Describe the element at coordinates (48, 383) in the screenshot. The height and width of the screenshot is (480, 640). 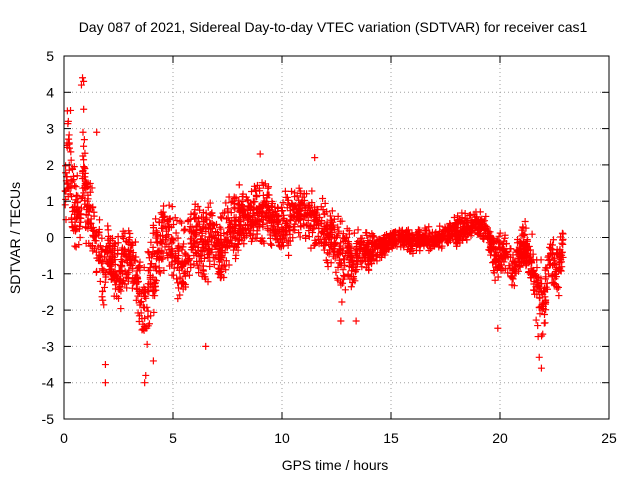
I see `y-tick-label: -4` at that location.